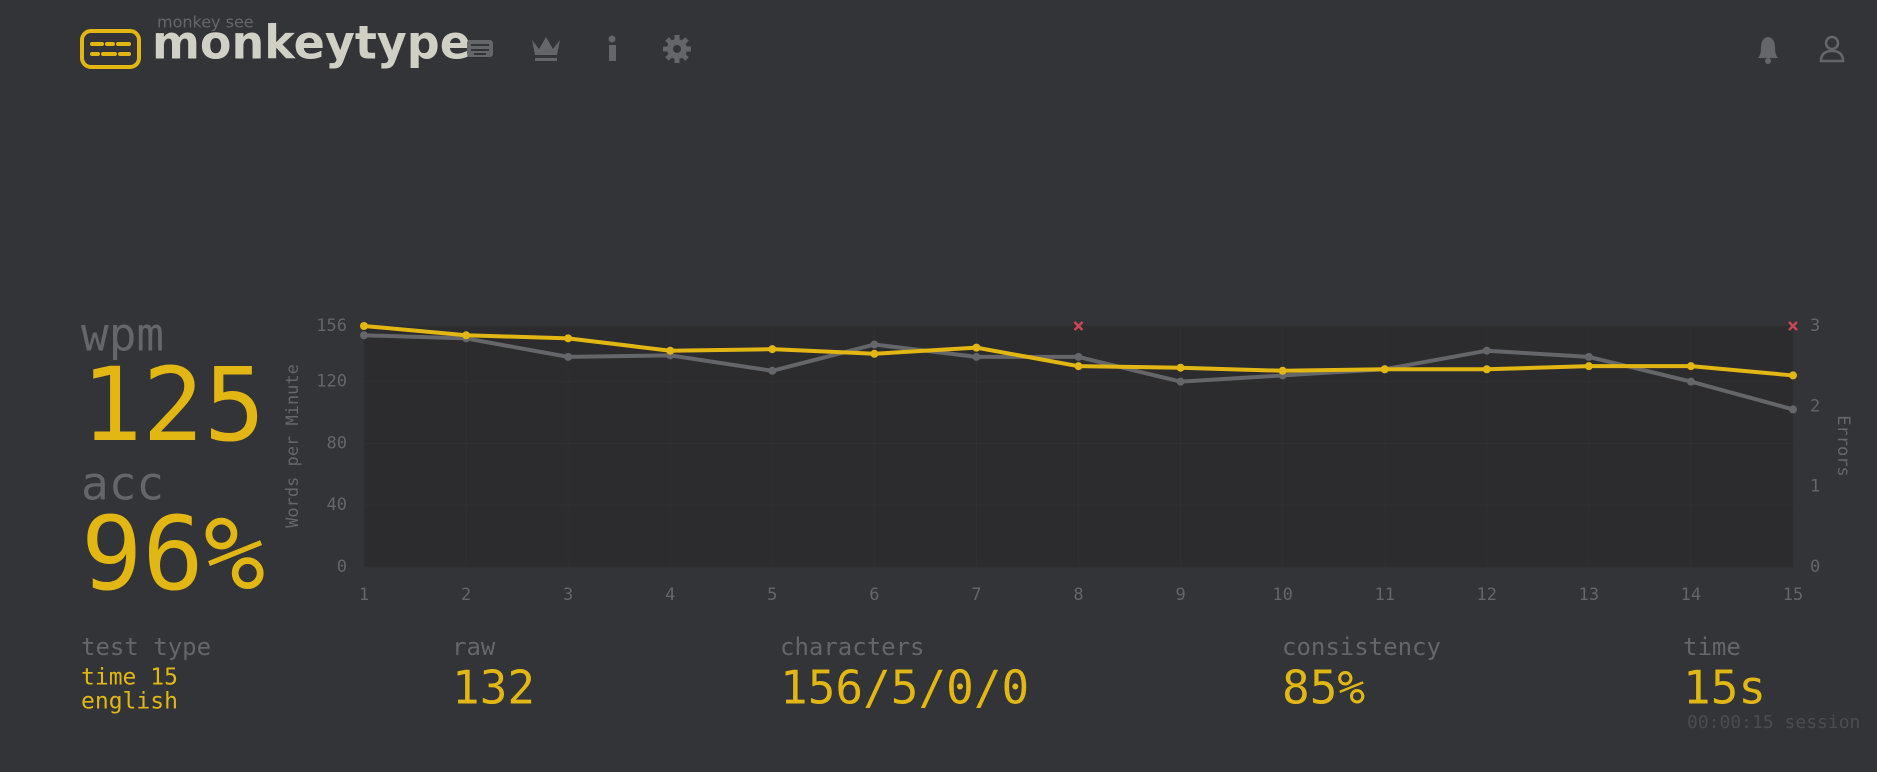 This screenshot has width=1877, height=772. Describe the element at coordinates (466, 595) in the screenshot. I see `x-tick-label: 2` at that location.